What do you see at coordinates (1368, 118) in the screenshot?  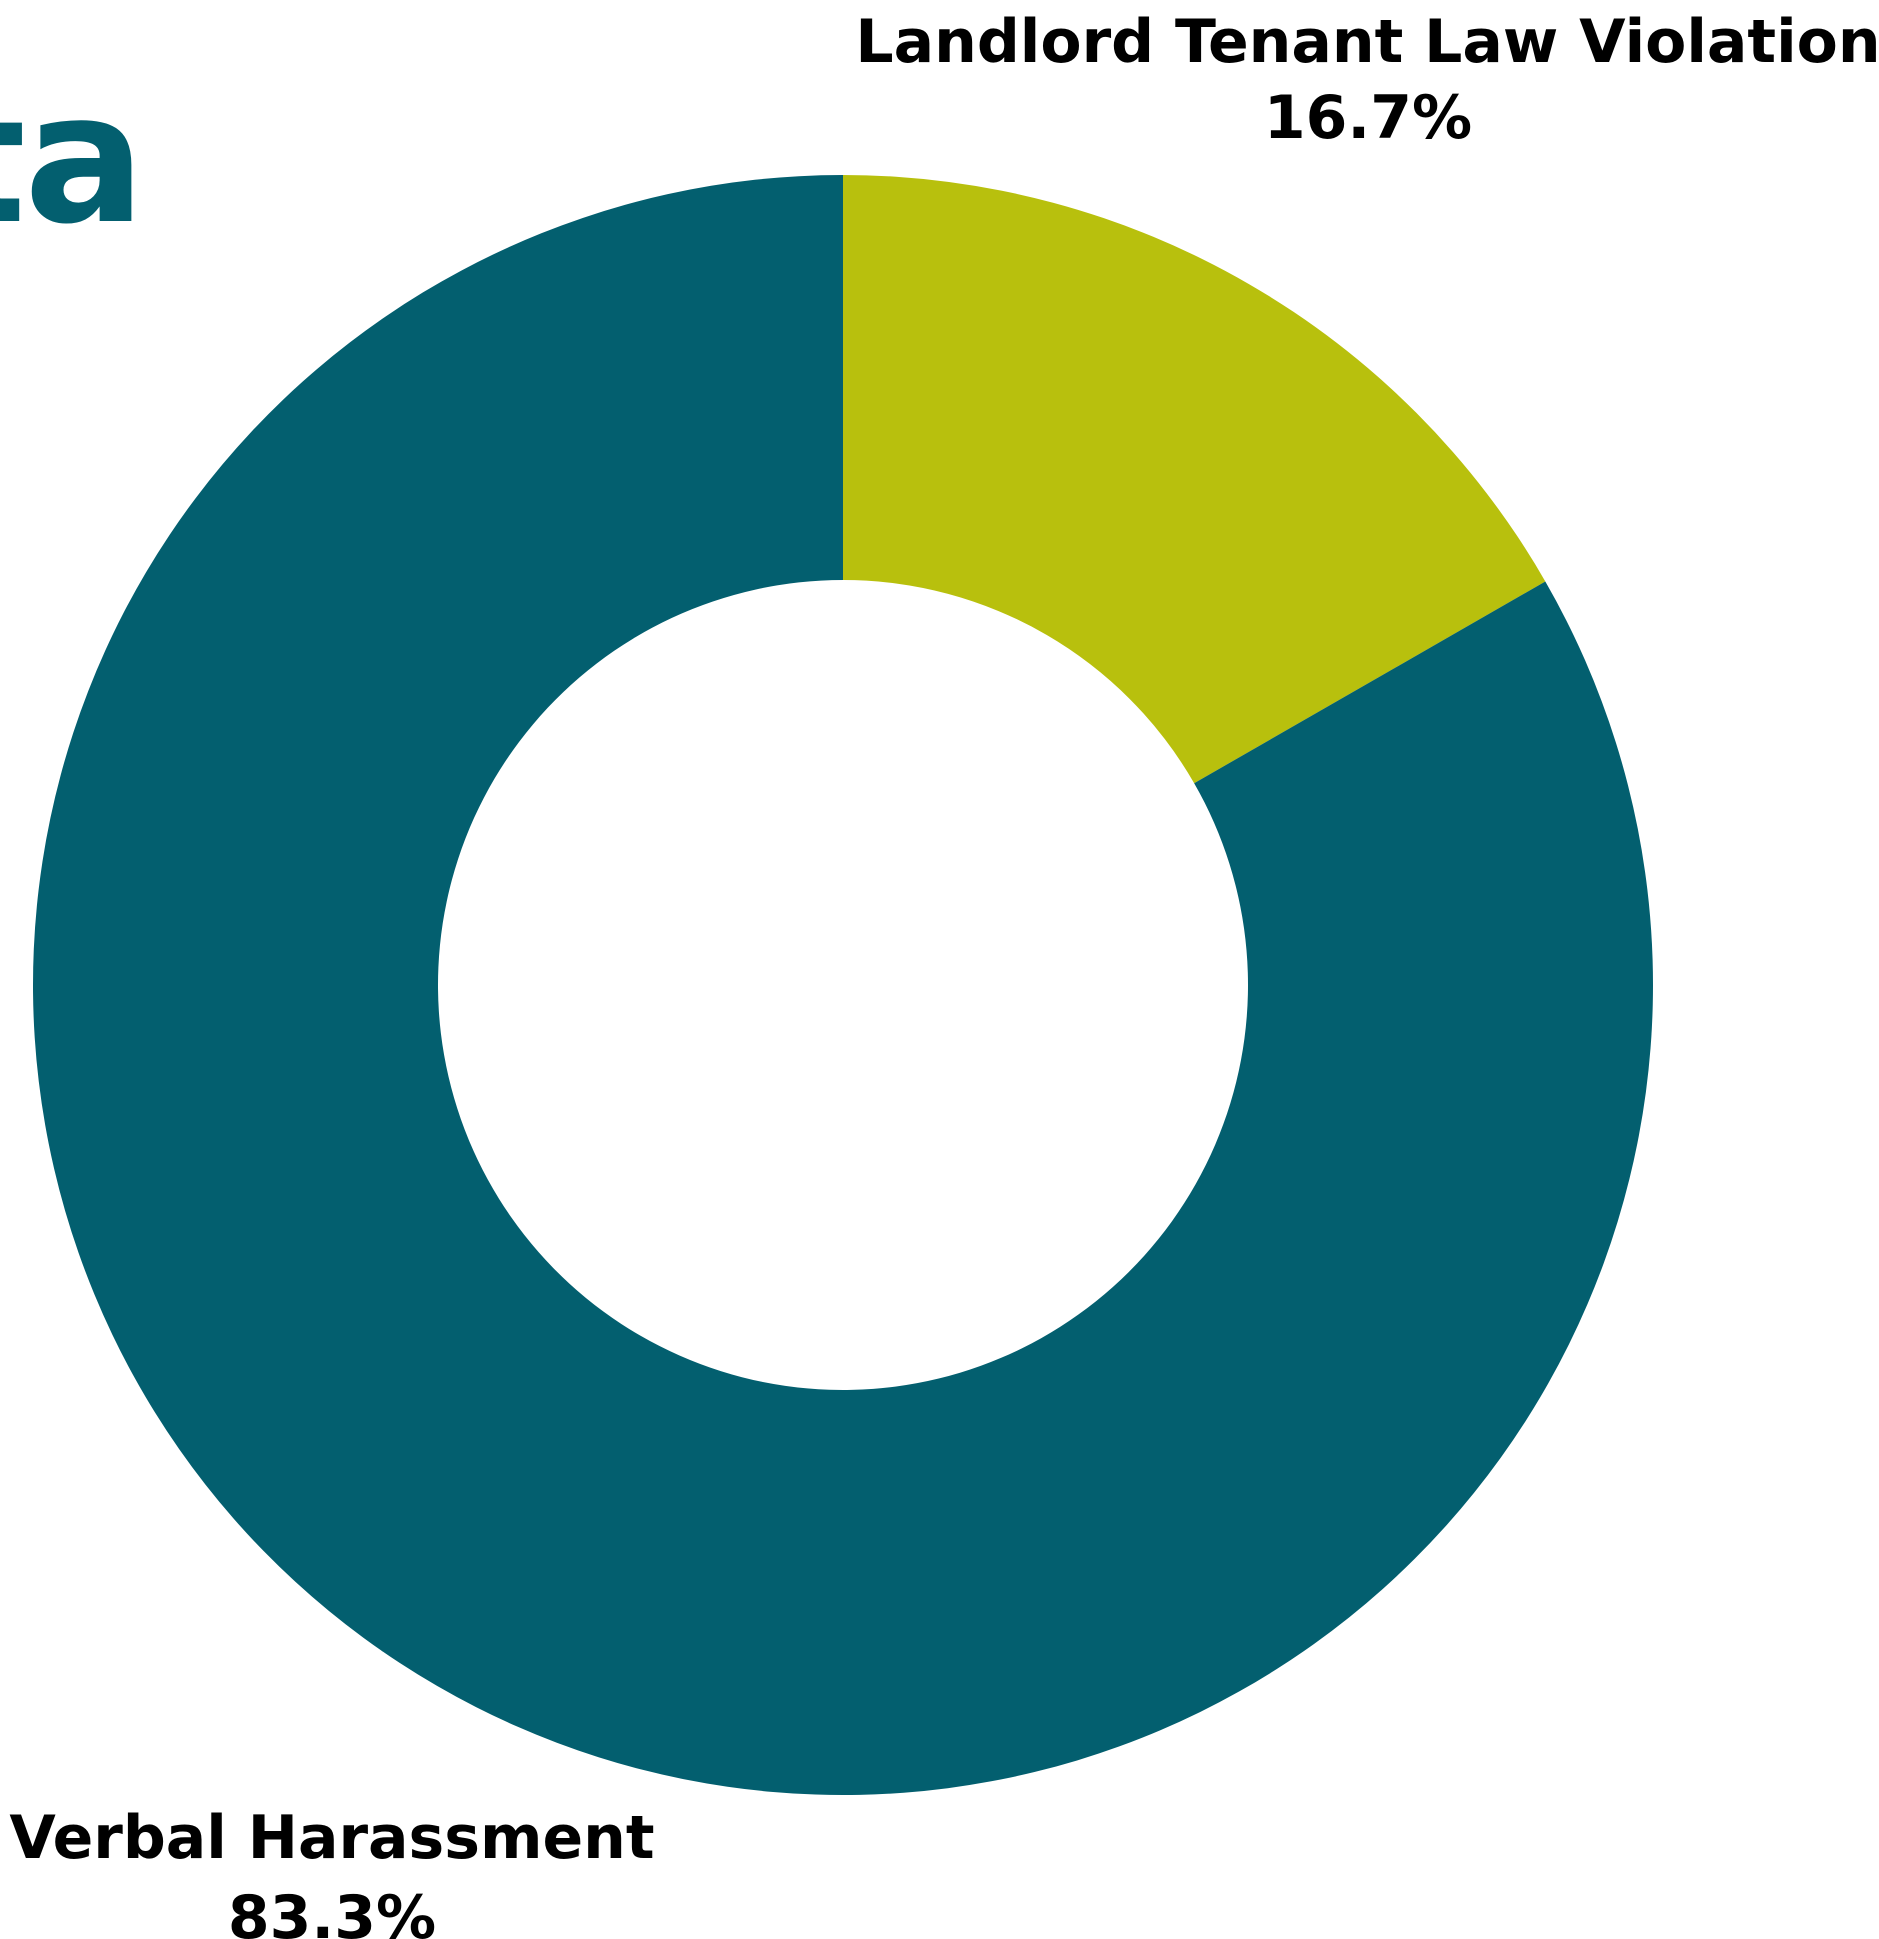 I see `slice-value-landlord-tenant-law-violation: 16.7%` at bounding box center [1368, 118].